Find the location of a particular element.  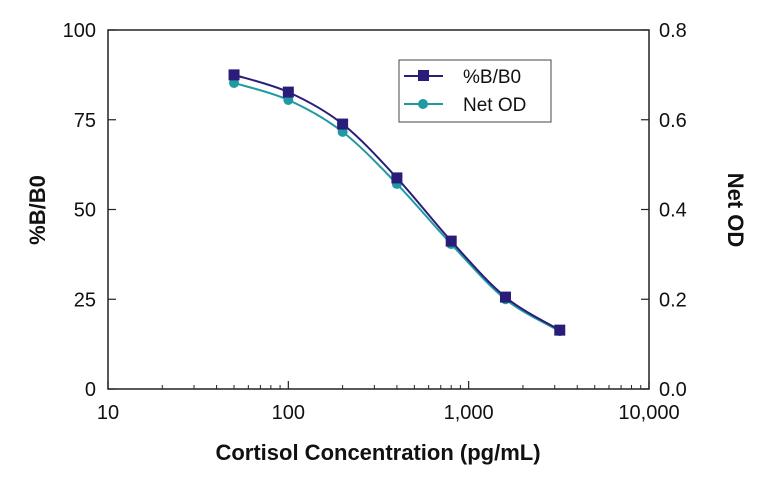

legend-label-netod: Net OD is located at coordinates (494, 105).